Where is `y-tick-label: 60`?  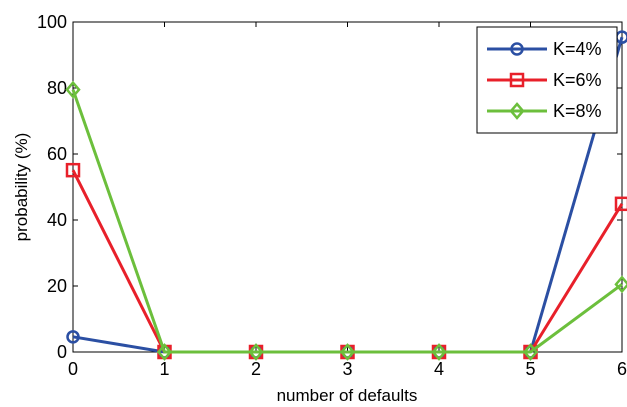 y-tick-label: 60 is located at coordinates (57, 154).